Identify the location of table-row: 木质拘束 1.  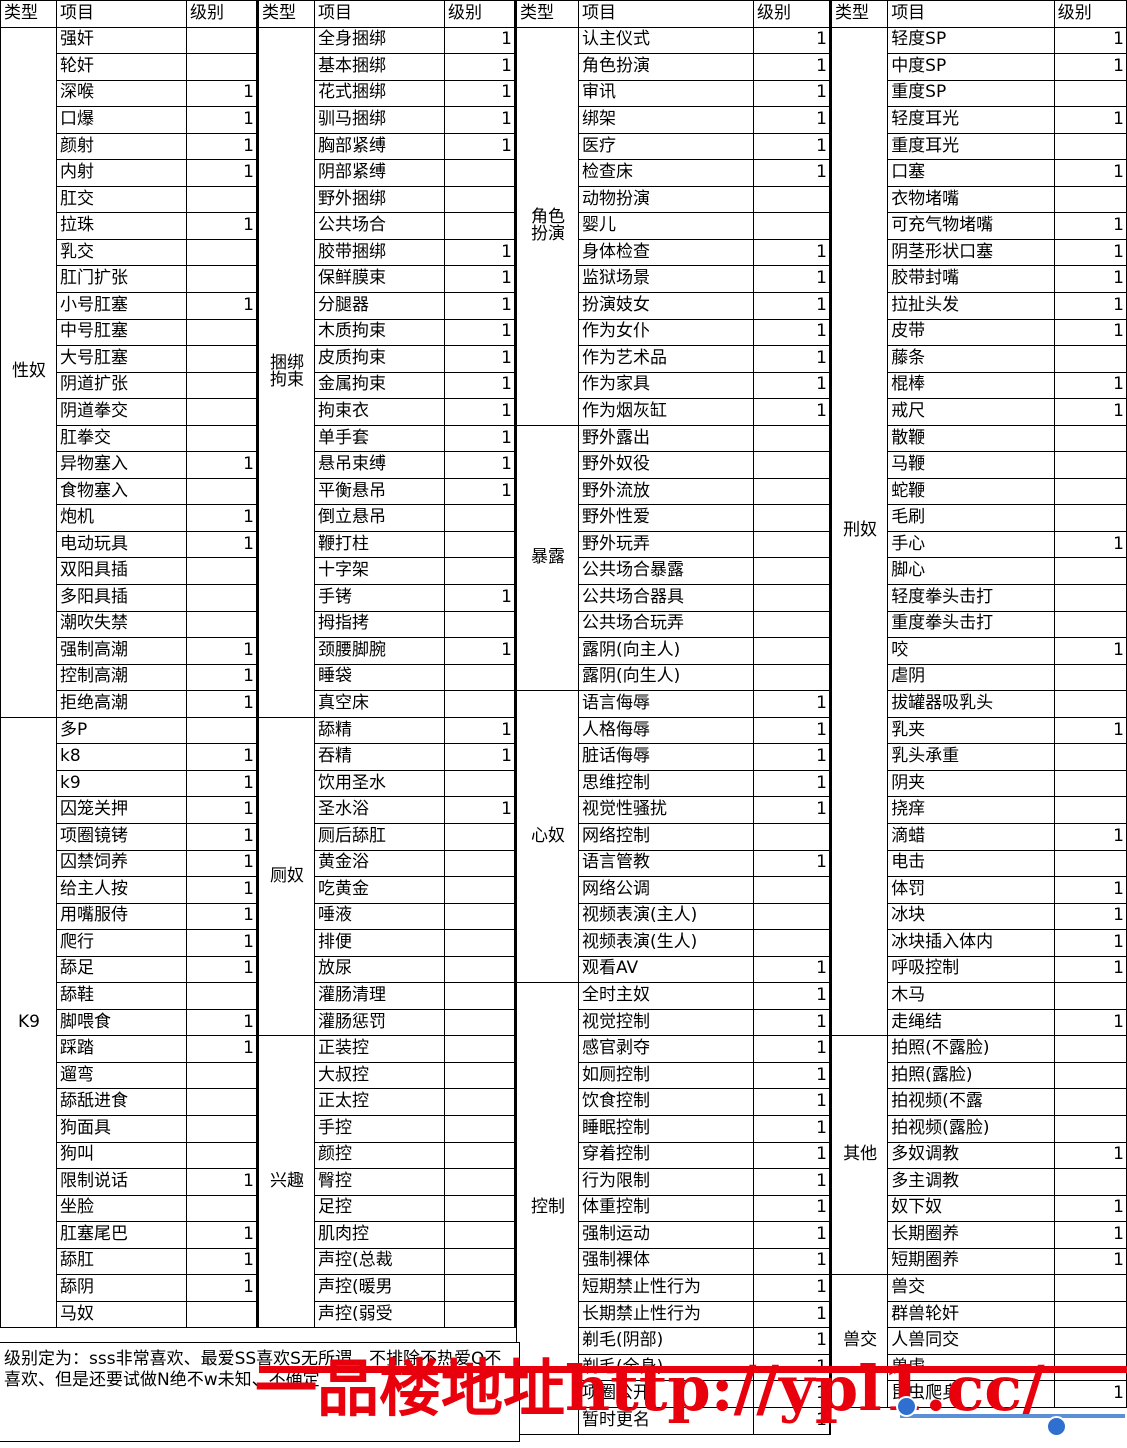
(387, 332).